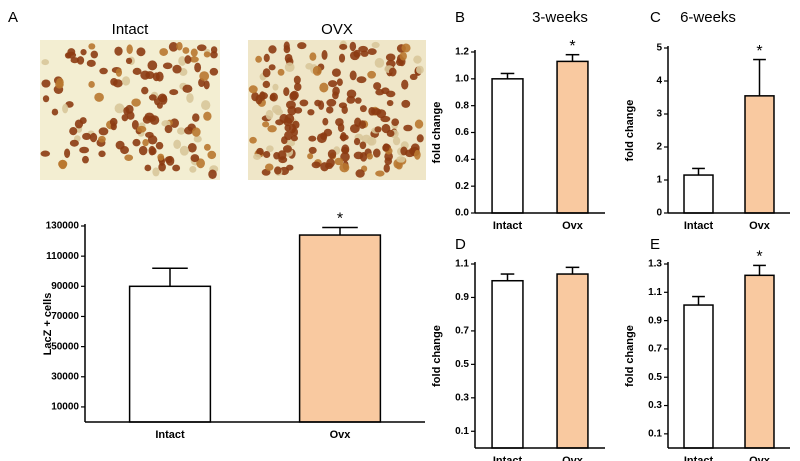 The width and height of the screenshot is (800, 461). I want to click on panel-title: 3-weeks, so click(560, 17).